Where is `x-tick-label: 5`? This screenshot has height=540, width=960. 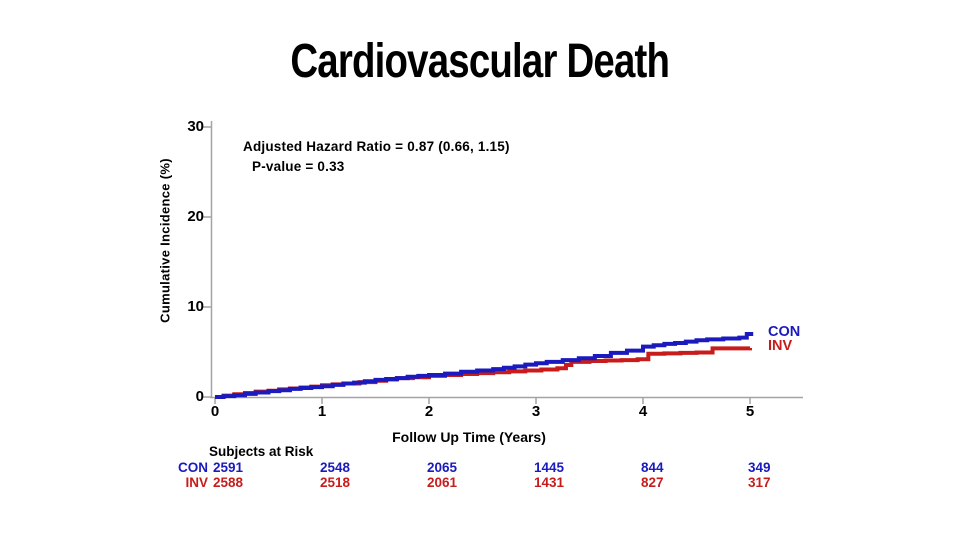
x-tick-label: 5 is located at coordinates (750, 411).